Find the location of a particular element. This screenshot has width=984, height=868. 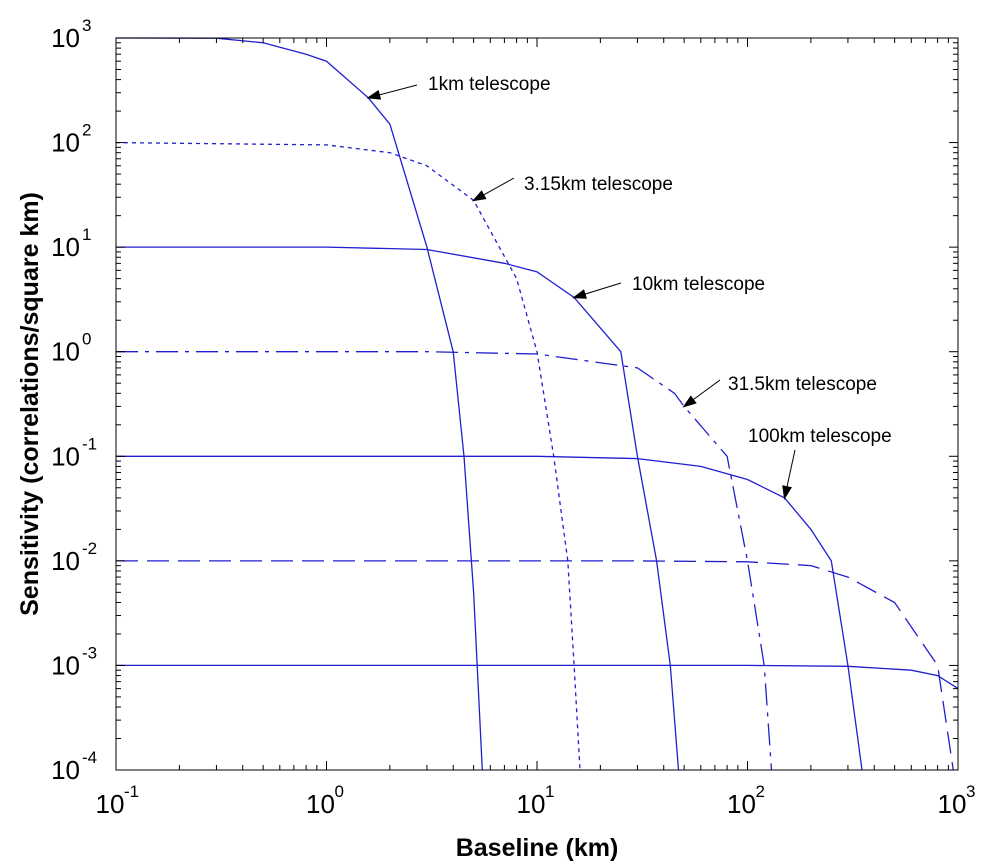

y-tick-exponent: 1 is located at coordinates (86, 234).